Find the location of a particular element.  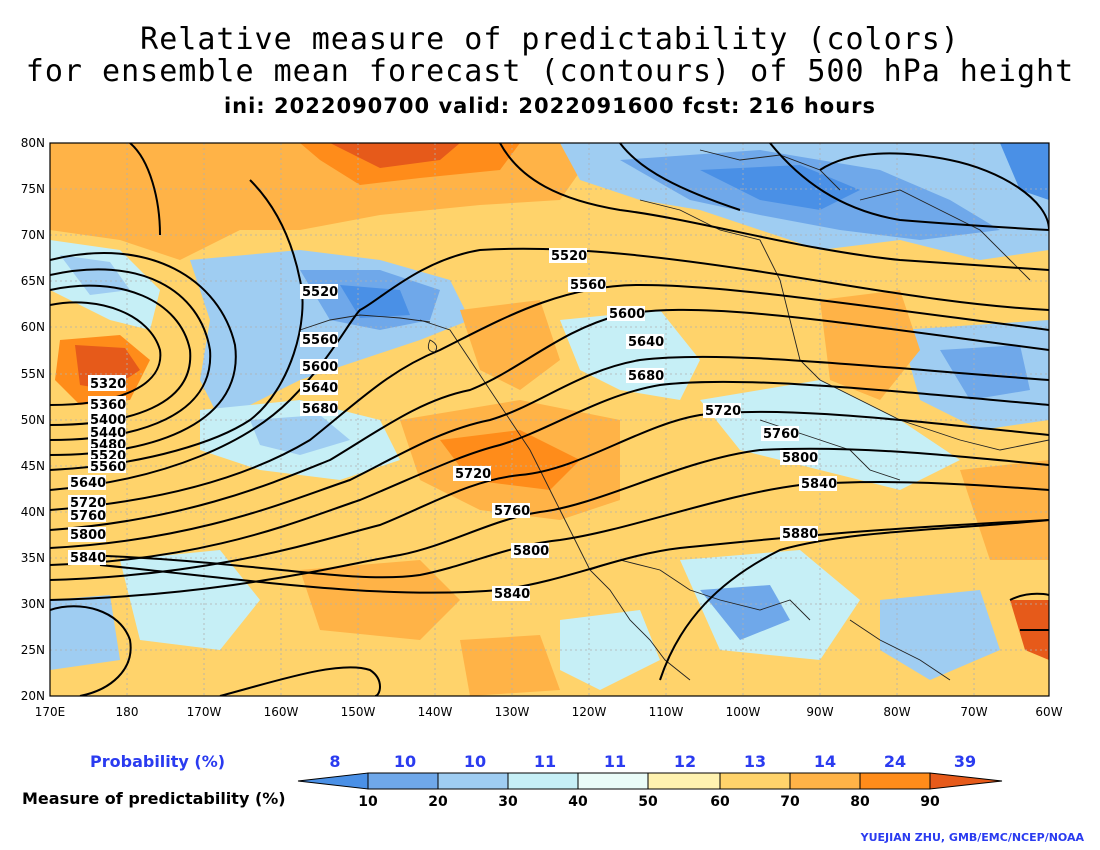

colorbar-tick: 60 is located at coordinates (720, 802).